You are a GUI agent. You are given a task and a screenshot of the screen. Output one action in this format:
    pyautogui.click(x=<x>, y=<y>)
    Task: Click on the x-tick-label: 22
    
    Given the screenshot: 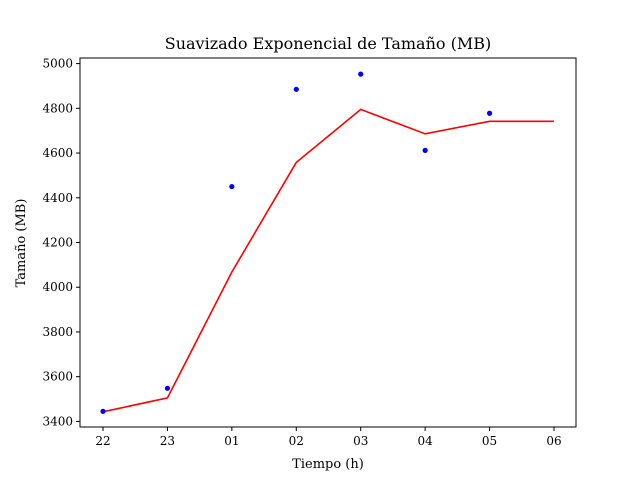 What is the action you would take?
    pyautogui.click(x=102, y=441)
    